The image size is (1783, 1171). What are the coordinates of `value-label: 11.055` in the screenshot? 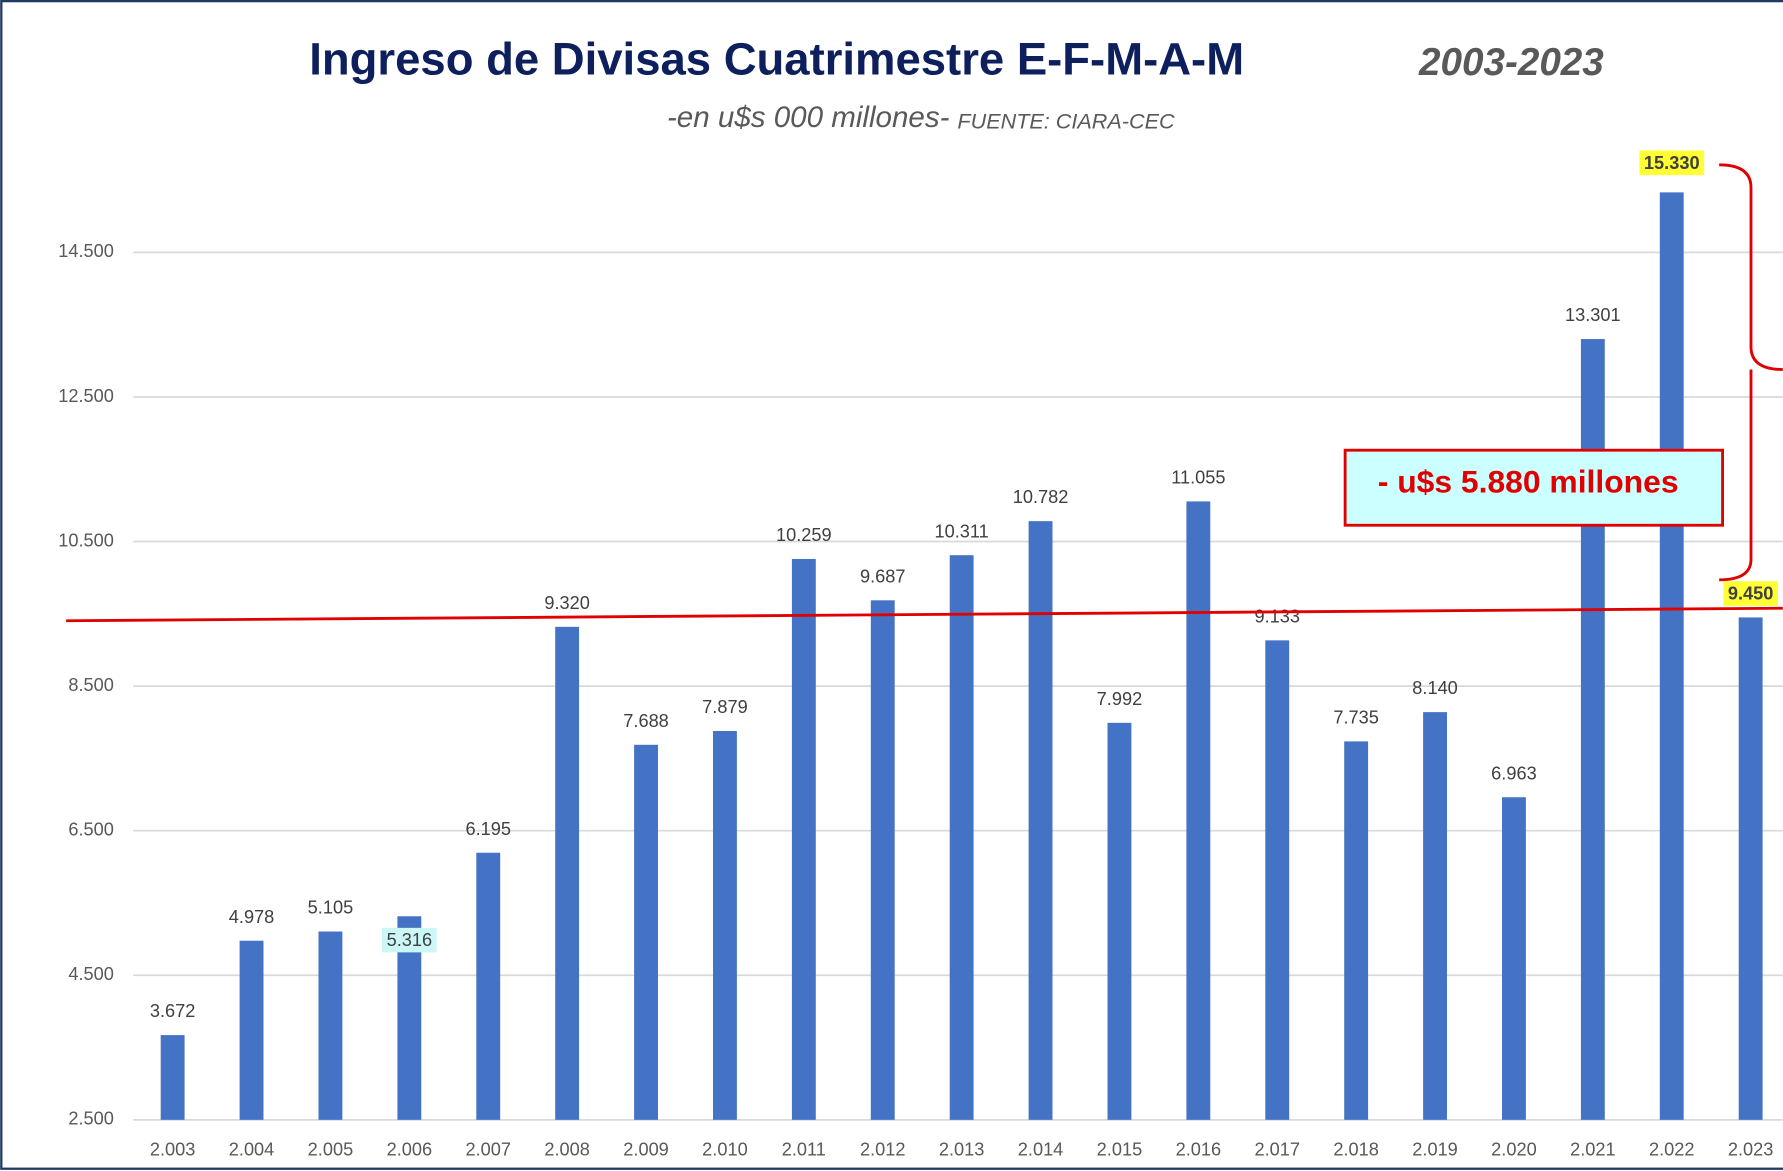 It's located at (1198, 477).